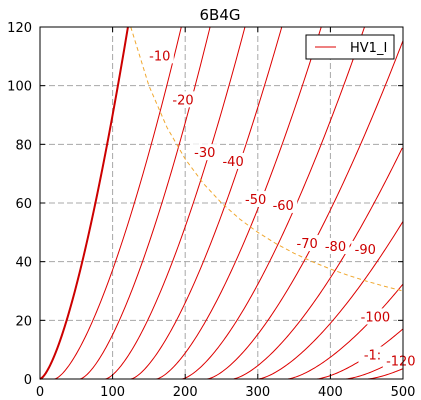  Describe the element at coordinates (385, 374) in the screenshot. I see `grid-curve-130v` at that location.